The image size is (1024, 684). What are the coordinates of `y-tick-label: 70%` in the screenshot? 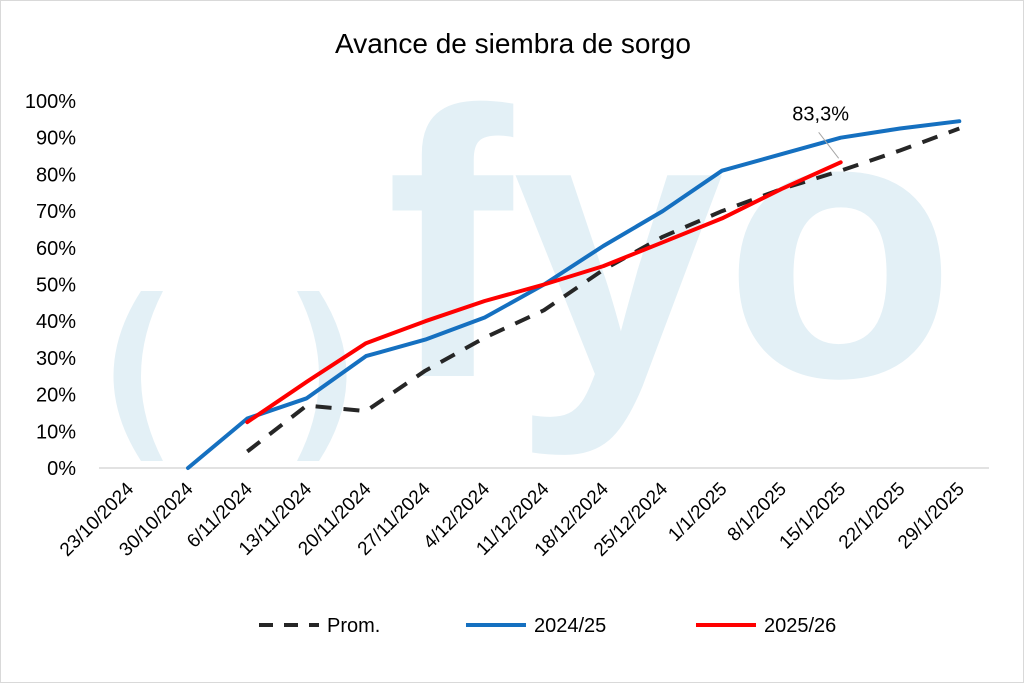 It's located at (56, 212).